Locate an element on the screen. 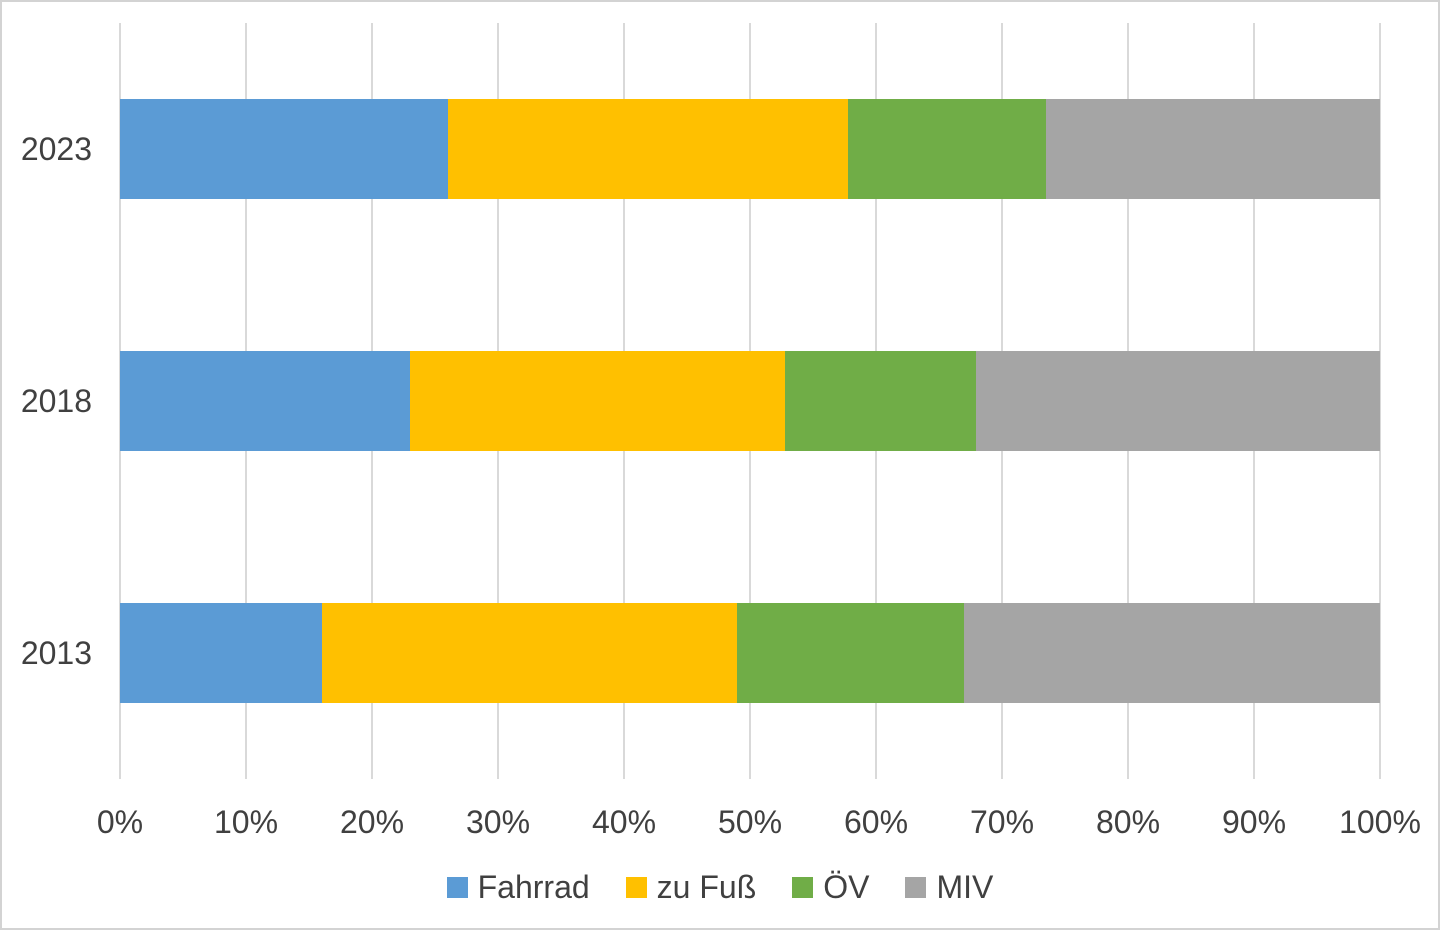 The image size is (1440, 930). legend-swatch-oev-icon is located at coordinates (803, 887).